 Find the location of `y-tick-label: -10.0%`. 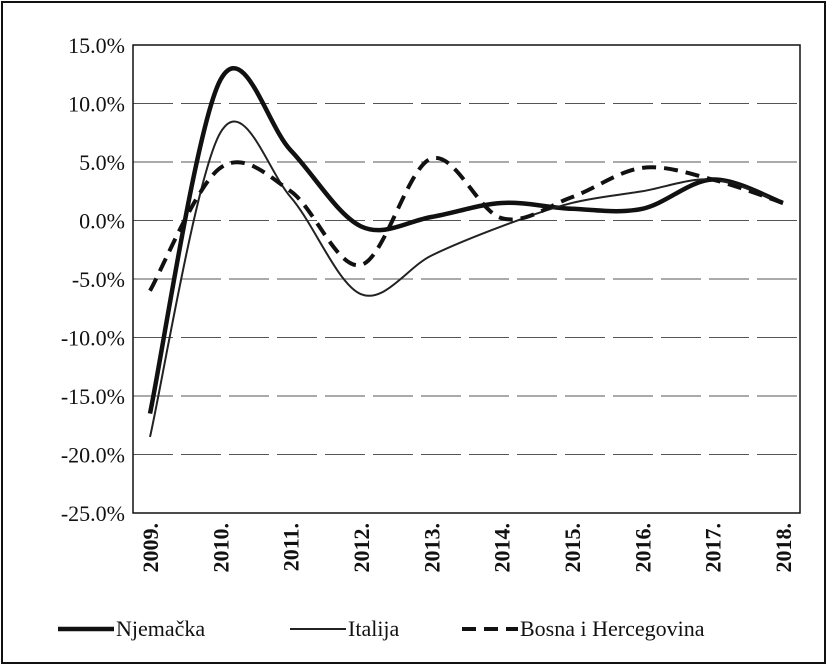

y-tick-label: -10.0% is located at coordinates (93, 338).